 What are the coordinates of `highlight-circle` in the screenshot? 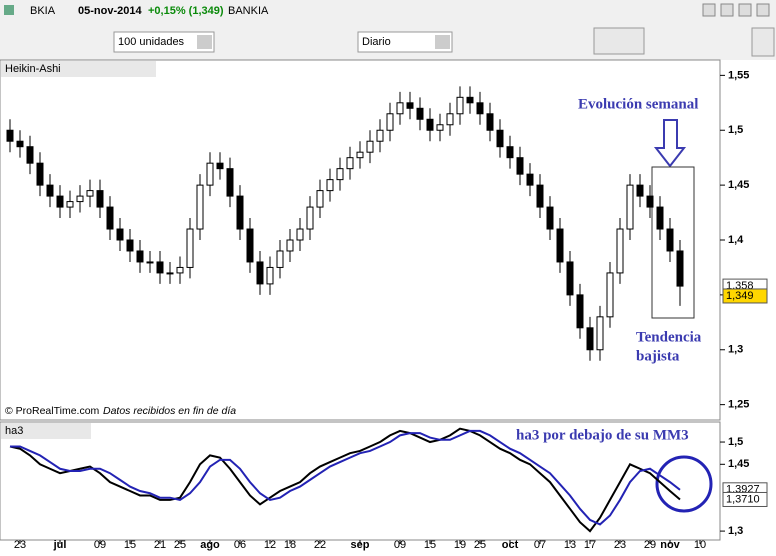 It's located at (684, 484).